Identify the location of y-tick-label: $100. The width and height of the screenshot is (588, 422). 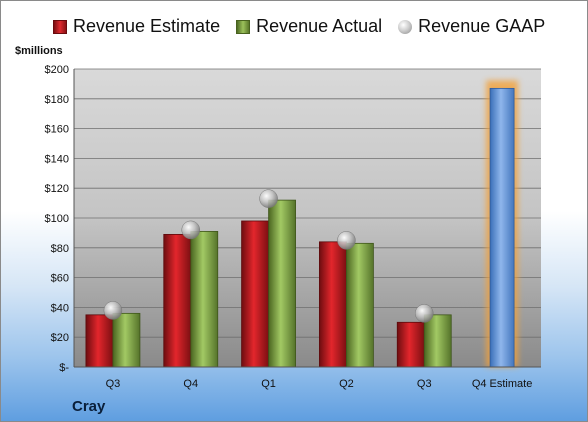
(57, 219).